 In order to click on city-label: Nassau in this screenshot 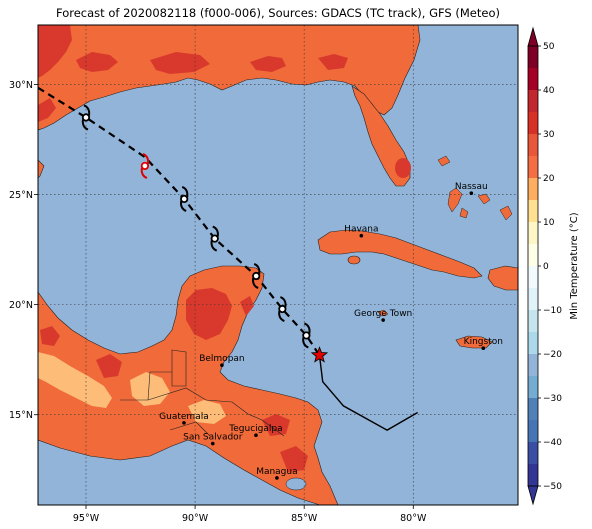, I will do `click(471, 187)`.